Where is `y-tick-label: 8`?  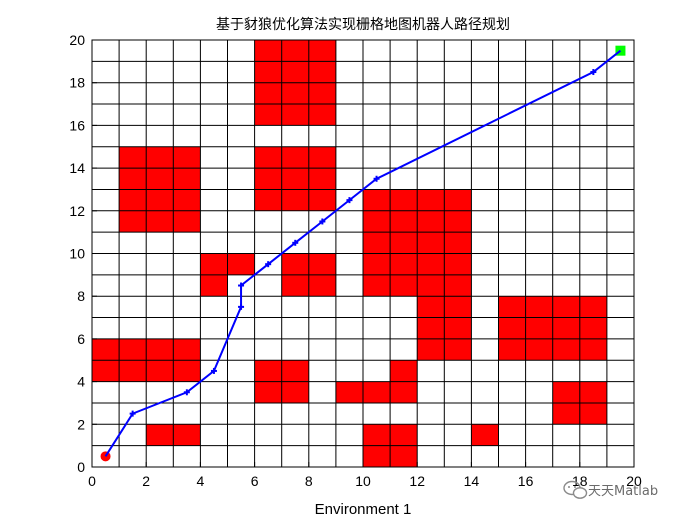 y-tick-label: 8 is located at coordinates (81, 296).